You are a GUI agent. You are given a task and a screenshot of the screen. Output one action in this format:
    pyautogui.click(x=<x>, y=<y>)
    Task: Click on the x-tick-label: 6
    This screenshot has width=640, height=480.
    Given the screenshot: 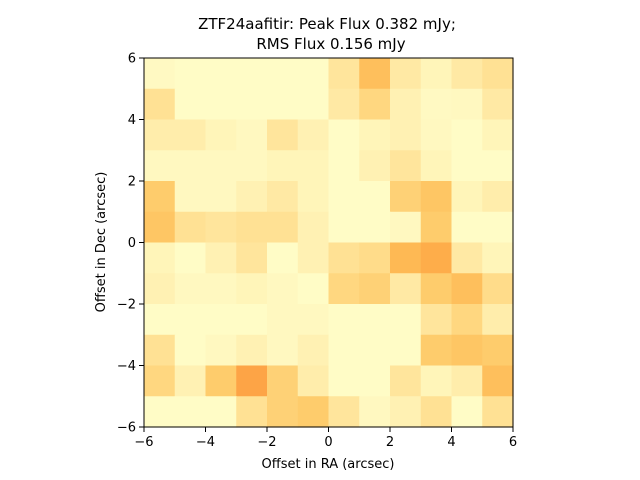 What is the action you would take?
    pyautogui.click(x=513, y=442)
    